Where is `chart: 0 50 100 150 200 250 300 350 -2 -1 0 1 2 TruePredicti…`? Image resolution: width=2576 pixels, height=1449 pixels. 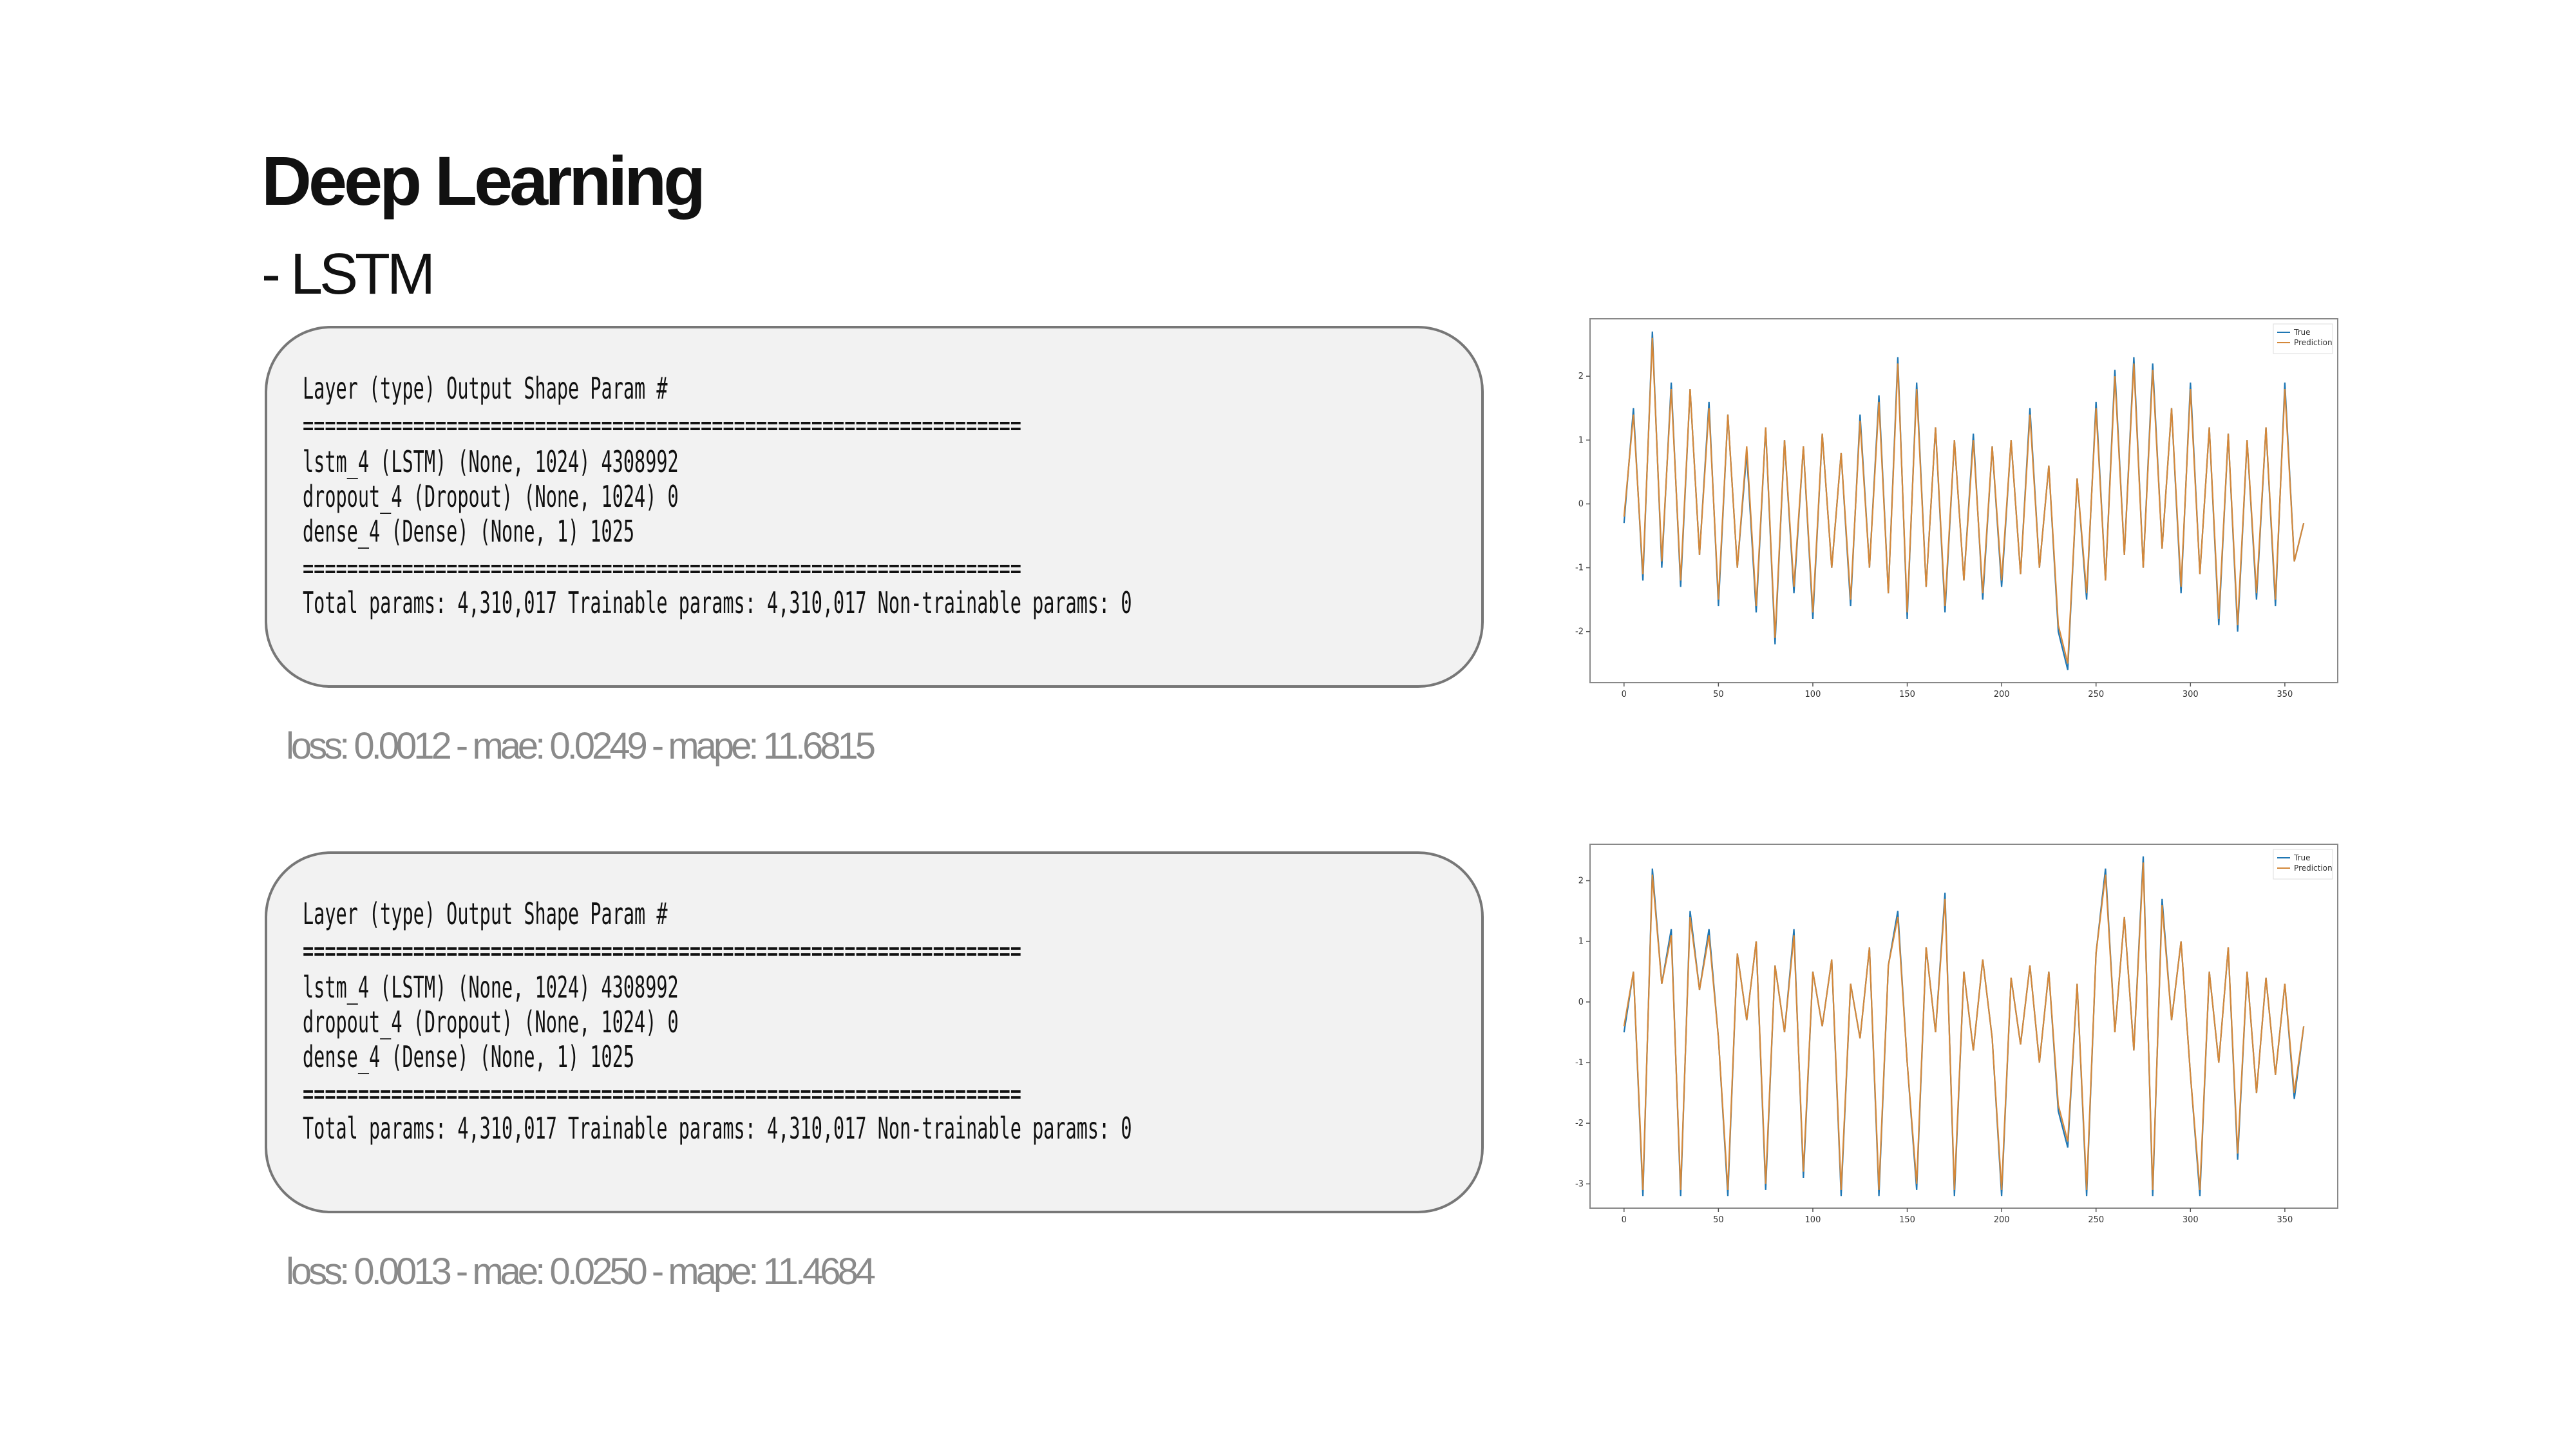
chart: 0 50 100 150 200 250 300 350 -2 -1 0 1 2 TruePredicti… is located at coordinates (1956, 509).